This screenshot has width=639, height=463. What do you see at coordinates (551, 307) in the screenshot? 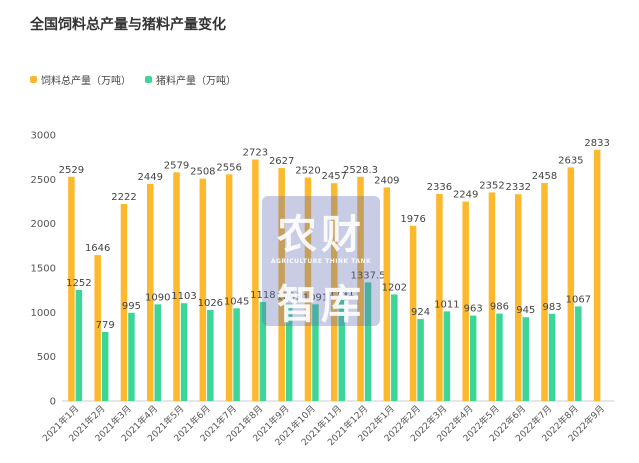
I see `data-label-pig-feed: 983` at bounding box center [551, 307].